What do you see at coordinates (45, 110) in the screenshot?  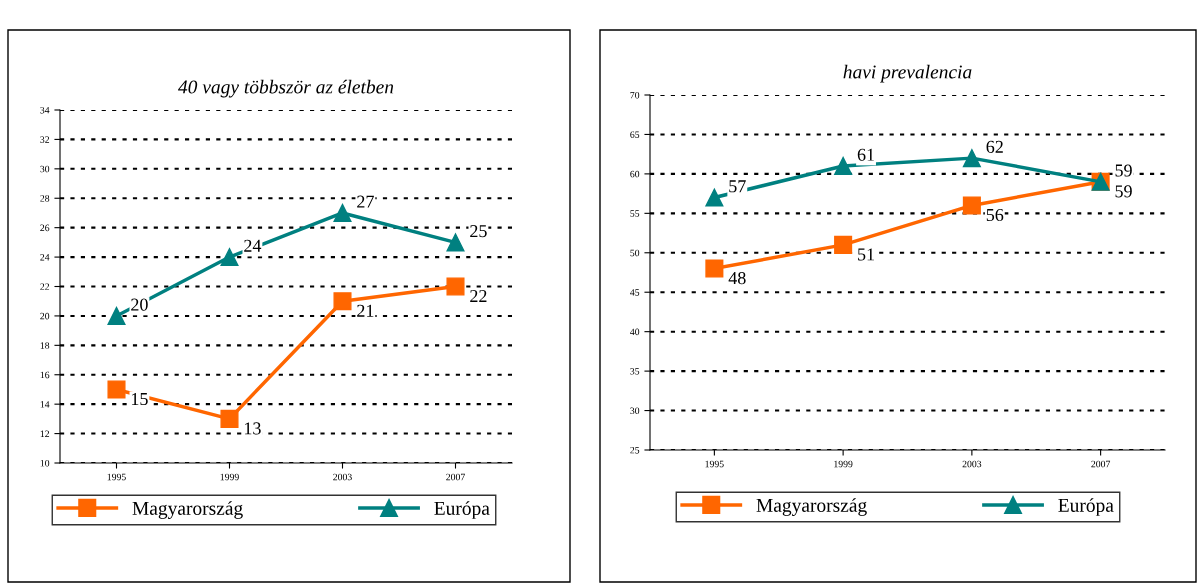 I see `y-tick-label: 34` at bounding box center [45, 110].